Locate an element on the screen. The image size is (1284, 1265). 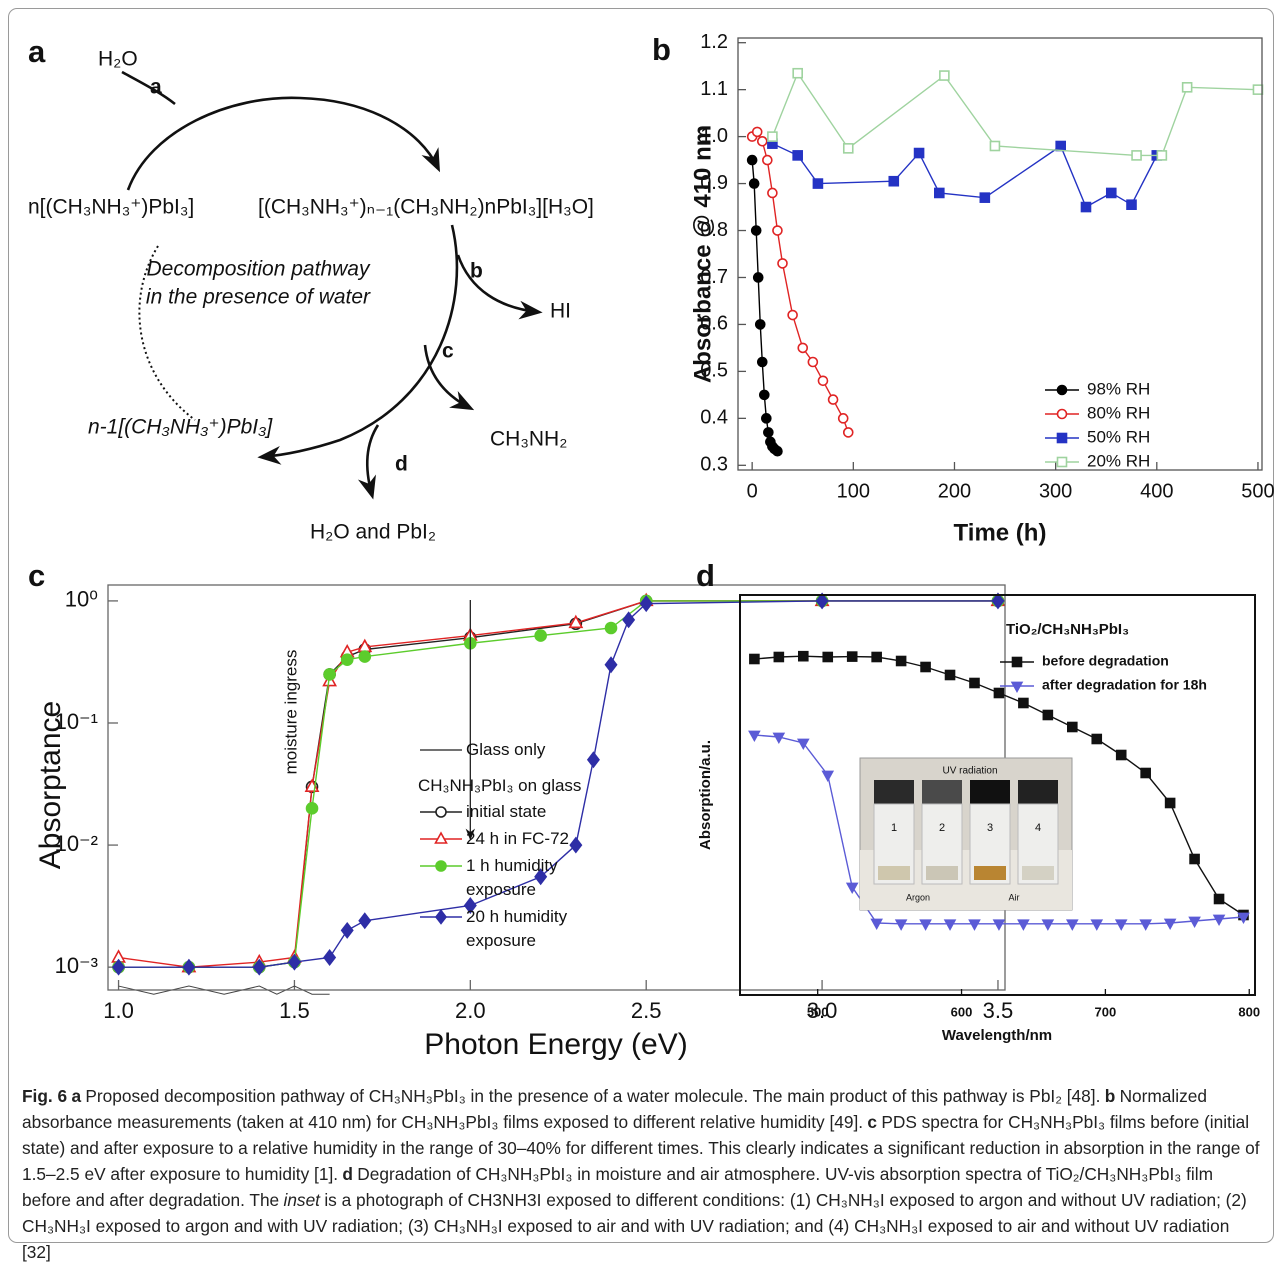
inset-title: UV radiation is located at coordinates (969, 771).